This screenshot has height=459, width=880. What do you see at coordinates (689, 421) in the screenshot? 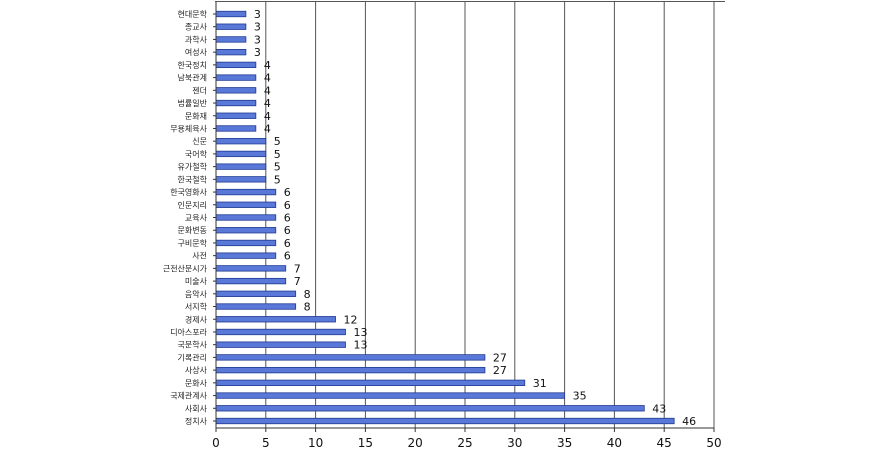
I see `value-label: 46` at bounding box center [689, 421].